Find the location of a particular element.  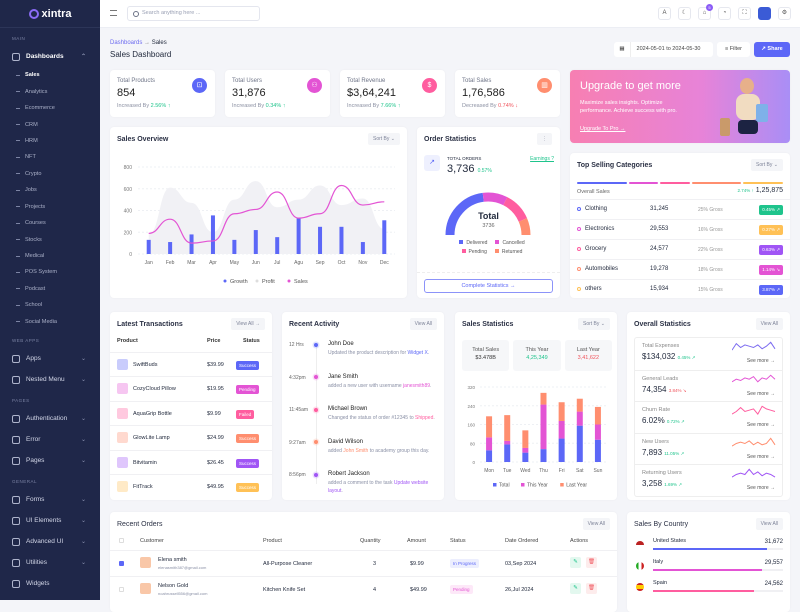

share-button: ↗ Share is located at coordinates (772, 49).